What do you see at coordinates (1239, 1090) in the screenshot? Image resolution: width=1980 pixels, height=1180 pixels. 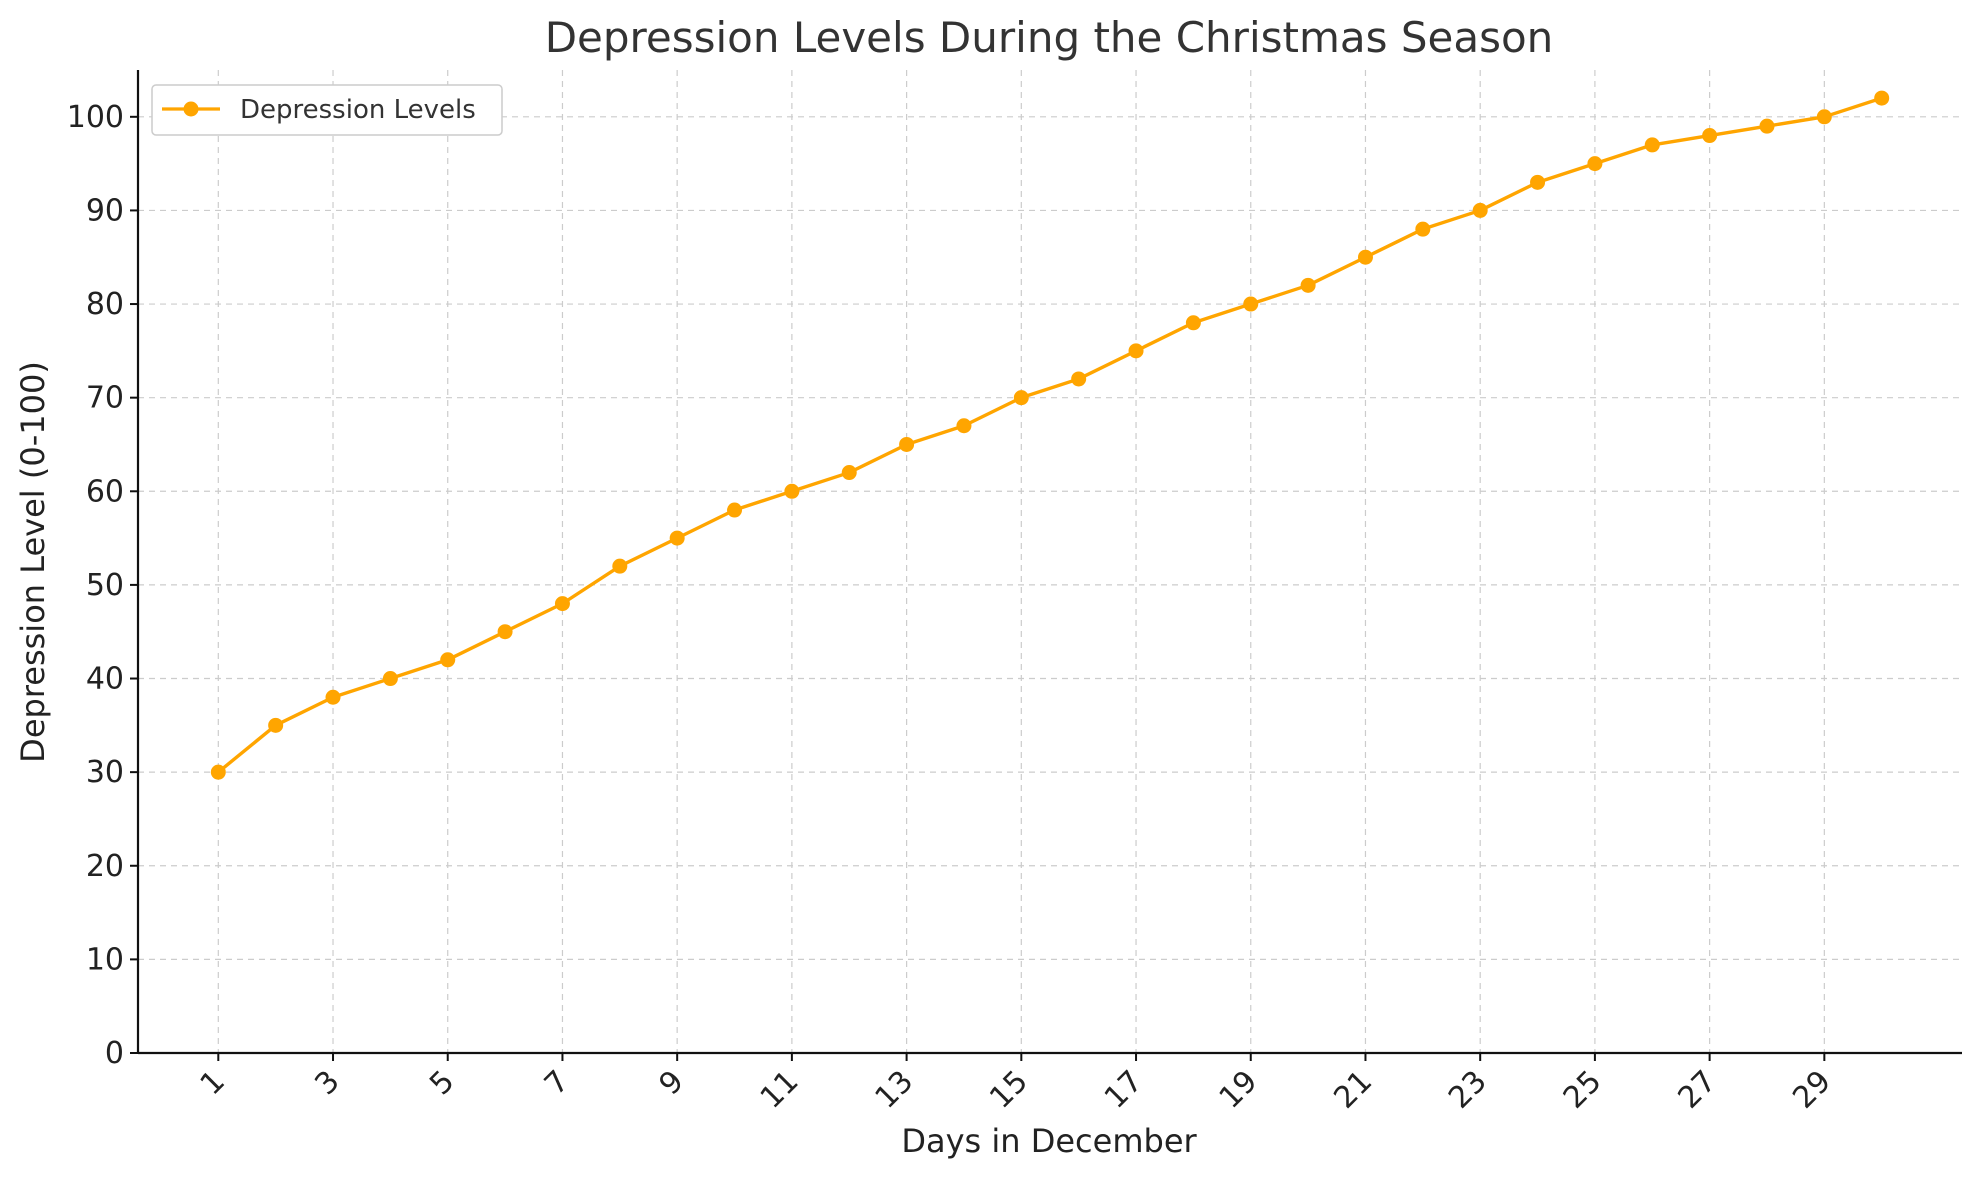 I see `x-tick-label: 19` at bounding box center [1239, 1090].